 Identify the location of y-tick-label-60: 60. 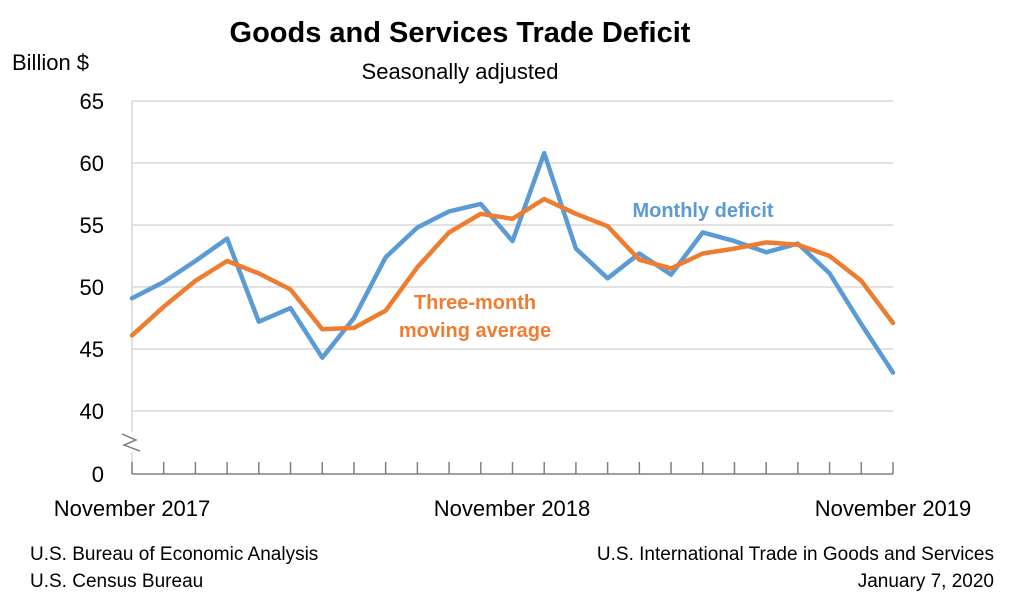
(92, 163).